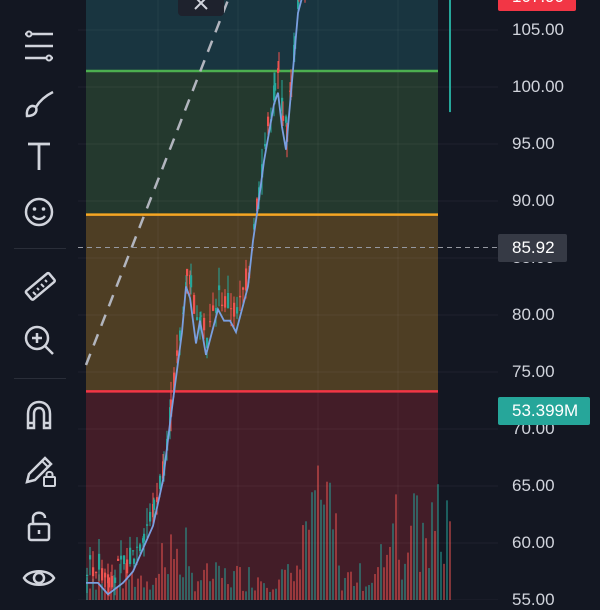 The width and height of the screenshot is (600, 610). I want to click on close-icon, so click(201, 5).